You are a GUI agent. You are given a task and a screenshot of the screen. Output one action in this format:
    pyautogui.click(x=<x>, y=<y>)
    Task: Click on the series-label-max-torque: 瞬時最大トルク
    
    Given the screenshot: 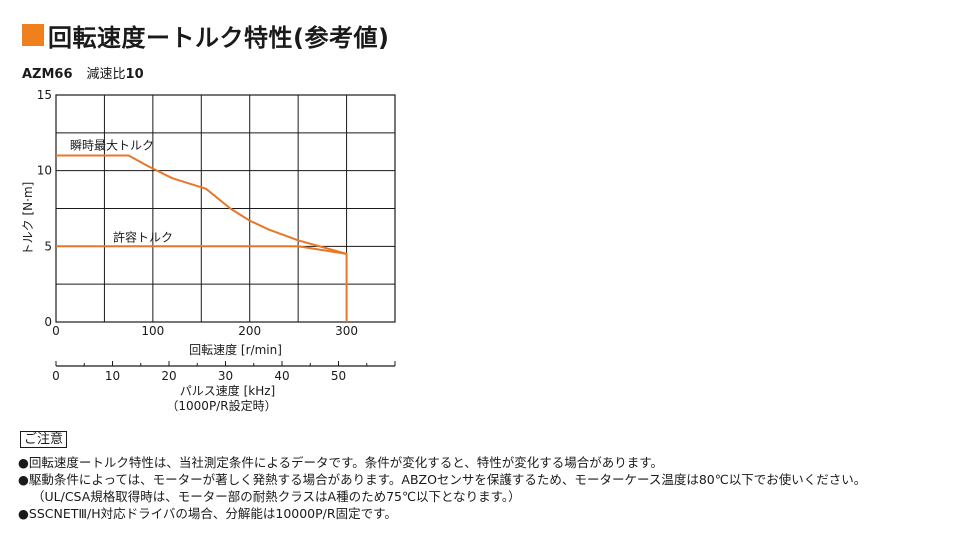 What is the action you would take?
    pyautogui.click(x=112, y=146)
    